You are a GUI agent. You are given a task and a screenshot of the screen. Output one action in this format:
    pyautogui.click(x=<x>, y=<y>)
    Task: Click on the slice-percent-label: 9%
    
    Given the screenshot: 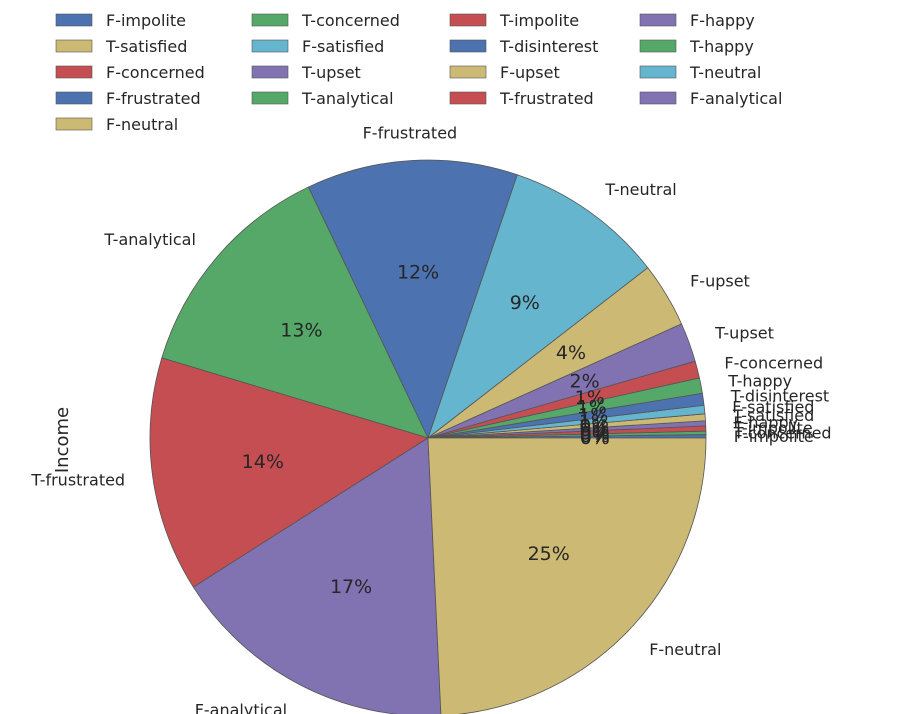 What is the action you would take?
    pyautogui.click(x=525, y=303)
    